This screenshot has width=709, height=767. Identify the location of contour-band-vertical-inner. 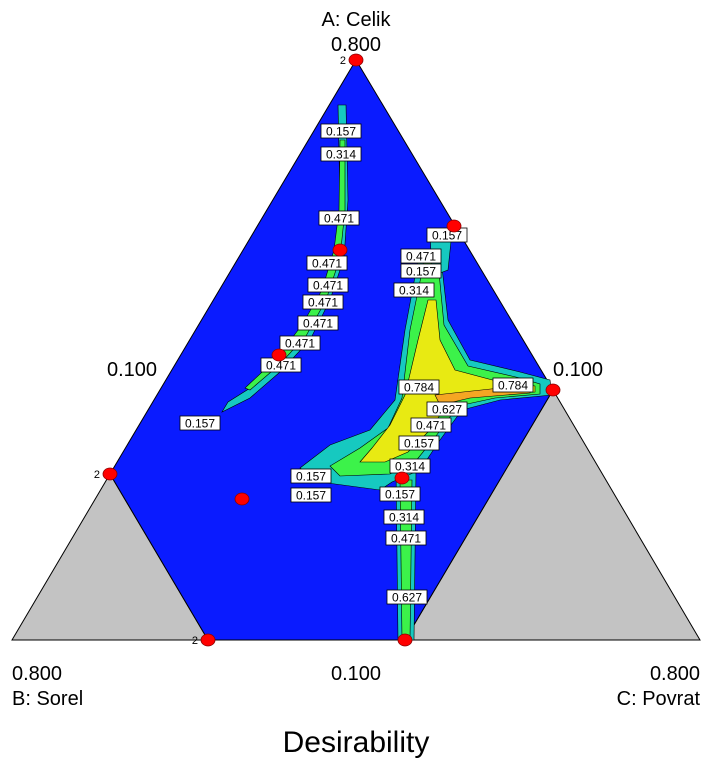
(406, 560).